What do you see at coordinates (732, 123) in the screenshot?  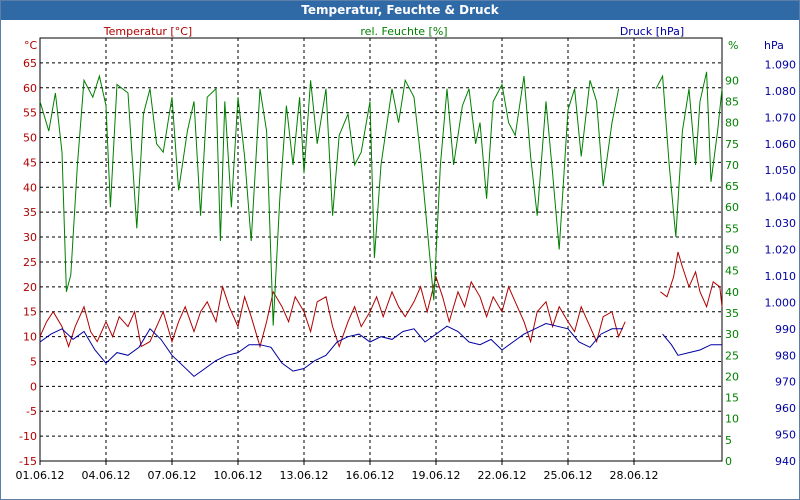 I see `humidity-tick-label: 80` at bounding box center [732, 123].